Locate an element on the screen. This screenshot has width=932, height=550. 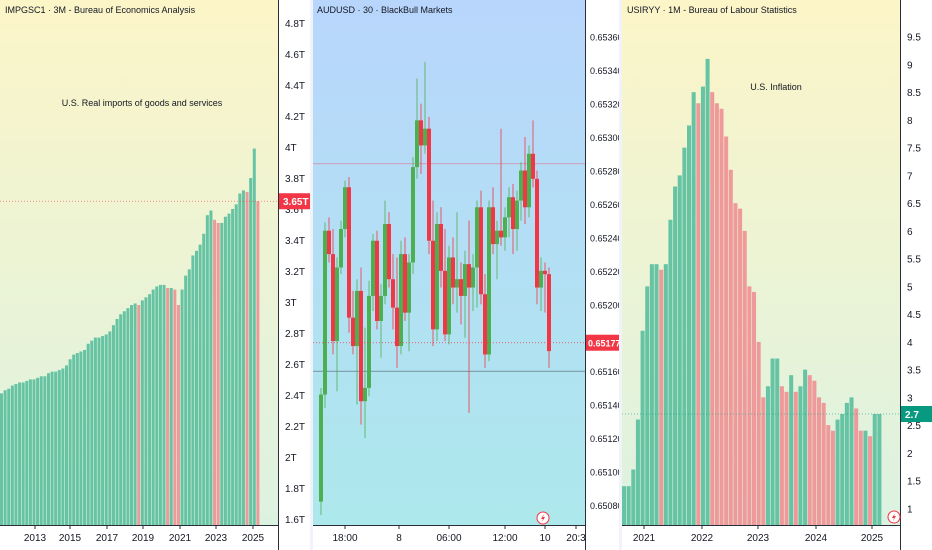
y-tick-label: 4T is located at coordinates (291, 148).